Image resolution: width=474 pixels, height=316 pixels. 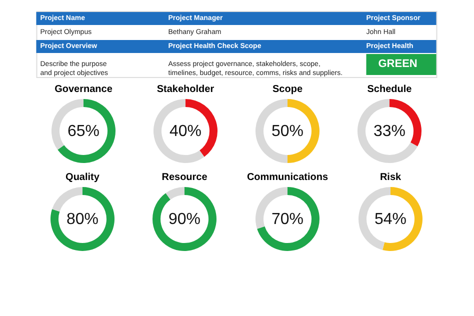 I want to click on chart-title: Scope, so click(x=287, y=89).